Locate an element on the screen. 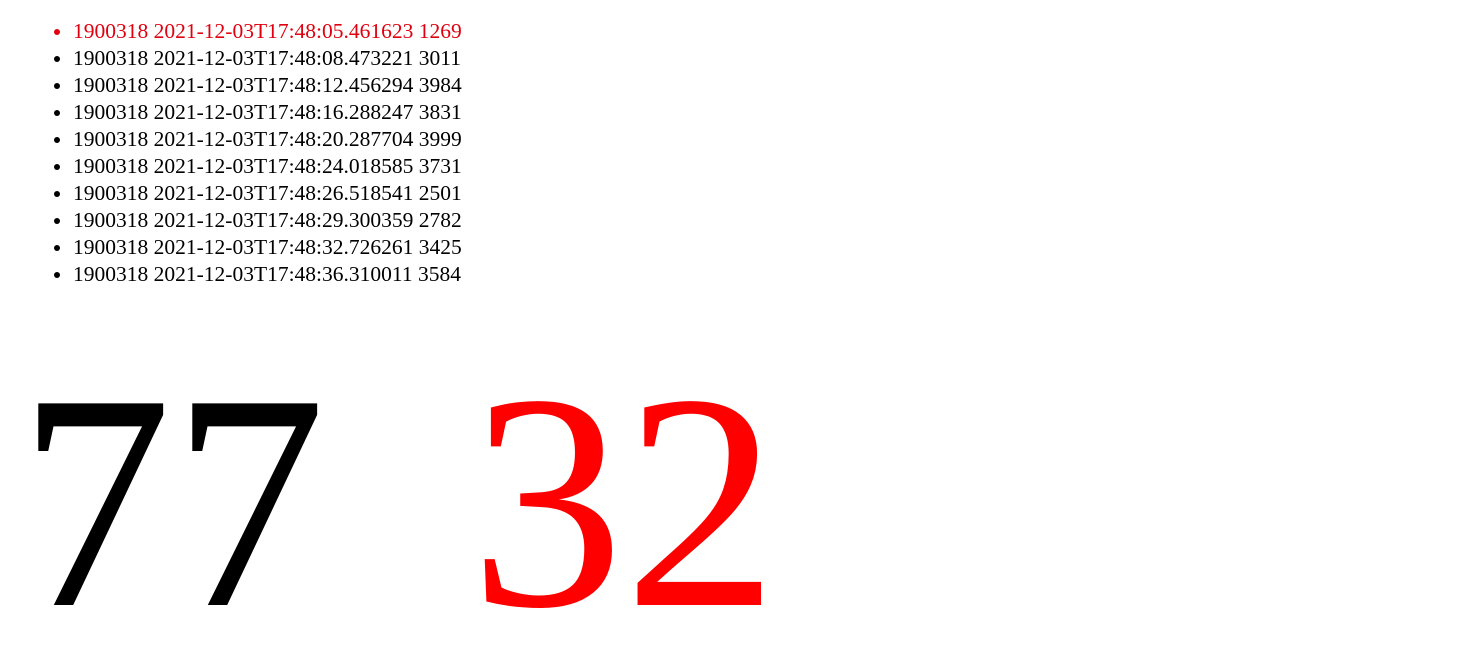 This screenshot has width=1469, height=672. log-entry: 1900318 2021-12-03T17:48:36.310011 3584 is located at coordinates (267, 274).